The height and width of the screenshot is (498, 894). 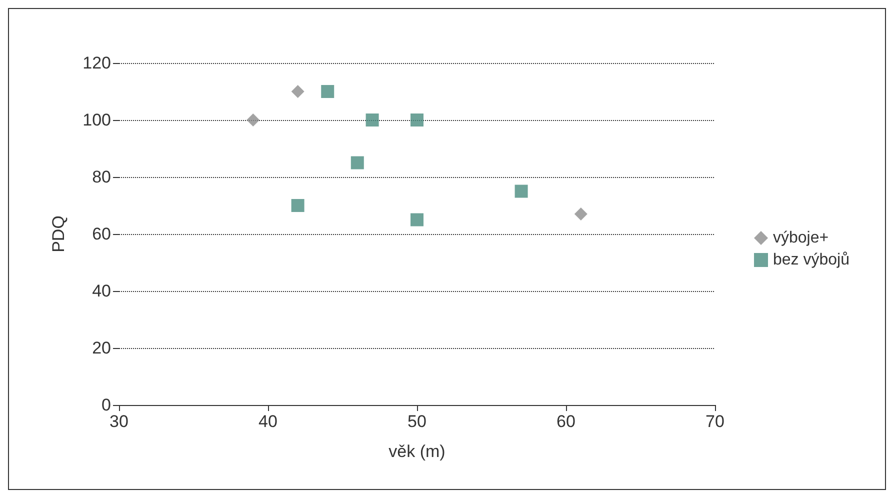 I want to click on x-tick-label: 70, so click(x=715, y=421).